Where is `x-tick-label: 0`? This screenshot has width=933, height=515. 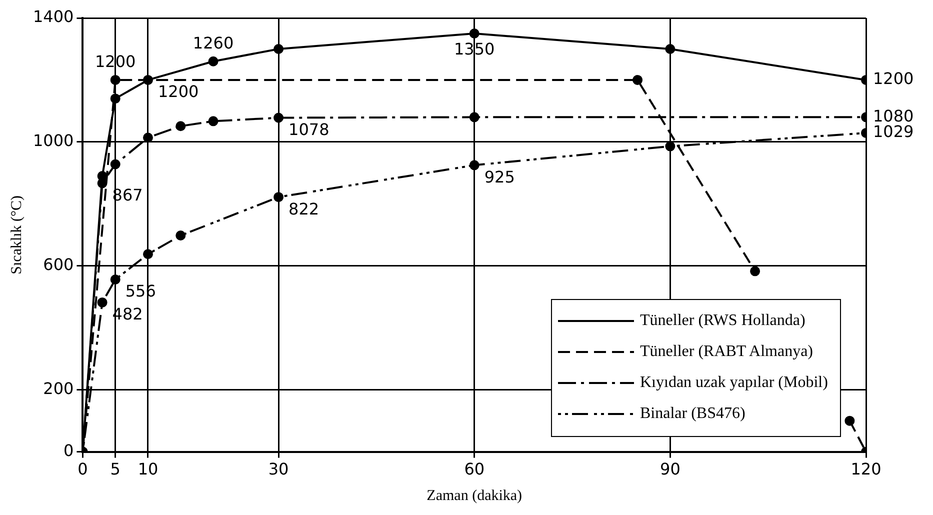 x-tick-label: 0 is located at coordinates (83, 469).